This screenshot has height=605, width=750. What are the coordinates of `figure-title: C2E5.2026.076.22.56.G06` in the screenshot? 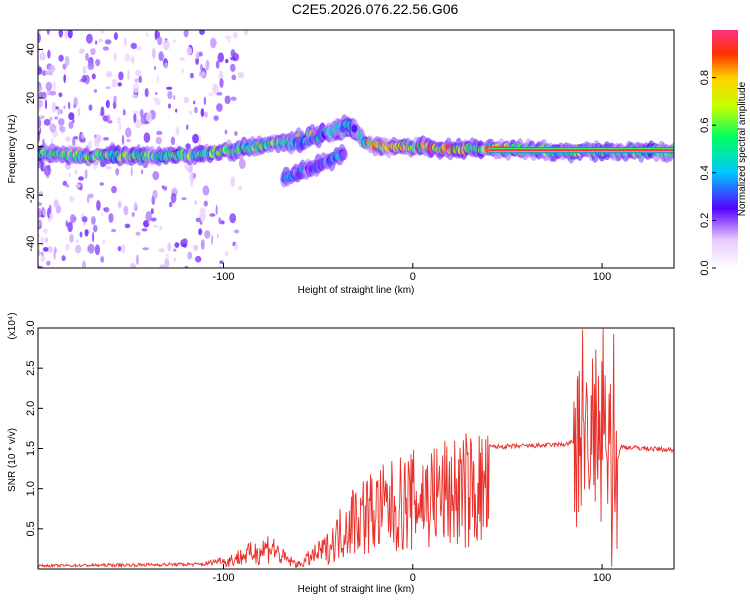 It's located at (375, 9).